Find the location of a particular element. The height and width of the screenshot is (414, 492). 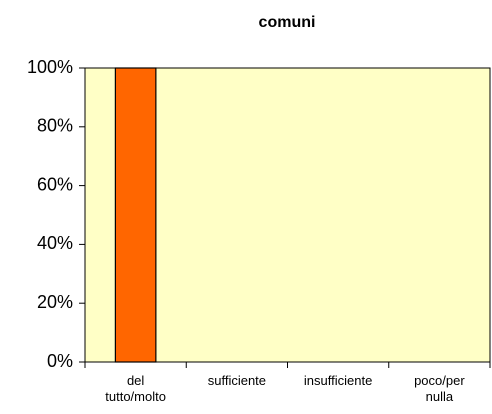

y-tick-label: 40% is located at coordinates (55, 243).